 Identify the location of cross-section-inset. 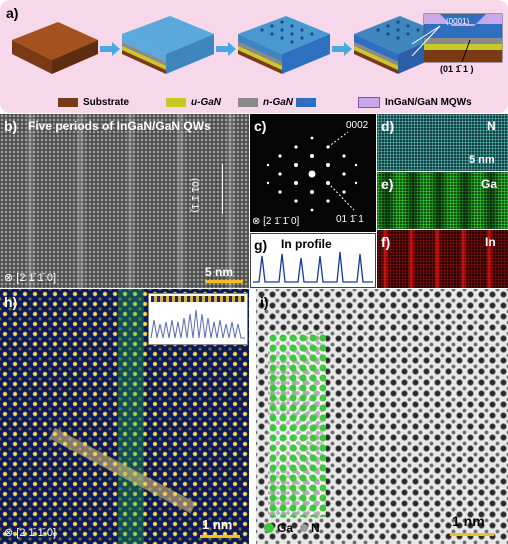
(457, 38).